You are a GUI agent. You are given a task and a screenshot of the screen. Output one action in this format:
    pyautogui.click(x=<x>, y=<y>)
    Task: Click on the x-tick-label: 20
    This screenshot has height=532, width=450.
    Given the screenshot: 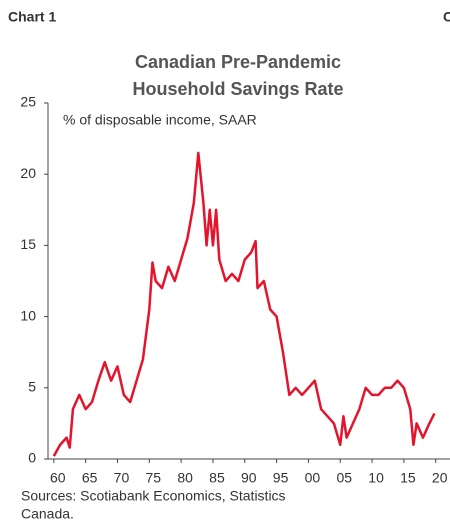 What is the action you would take?
    pyautogui.click(x=440, y=478)
    